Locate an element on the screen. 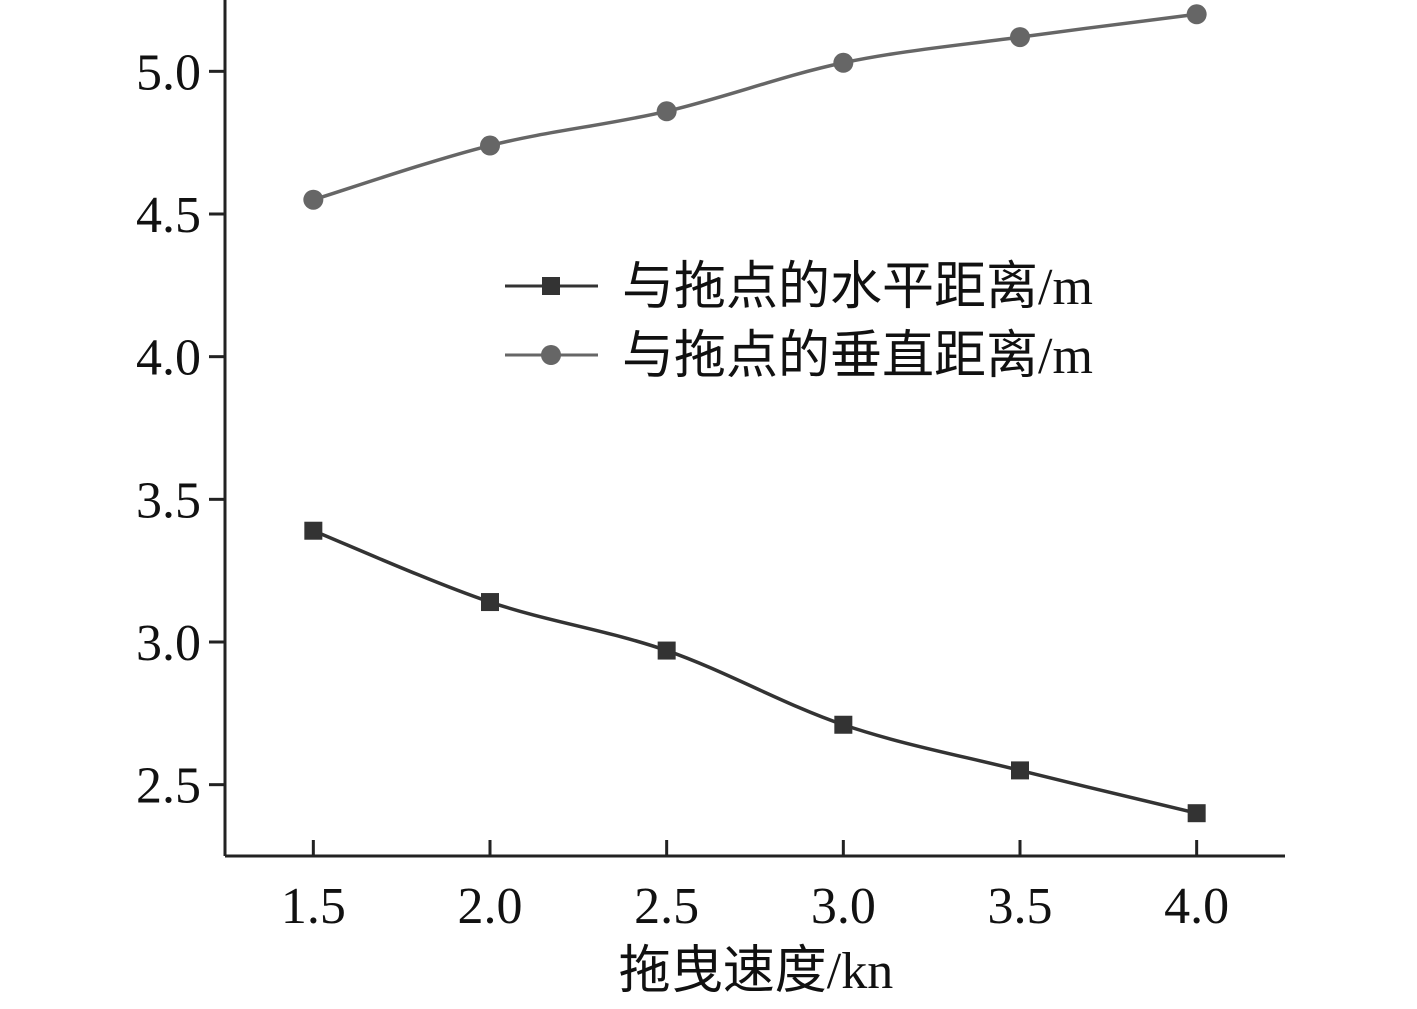 This screenshot has height=1009, width=1417. legend-circle-marker is located at coordinates (551, 355).